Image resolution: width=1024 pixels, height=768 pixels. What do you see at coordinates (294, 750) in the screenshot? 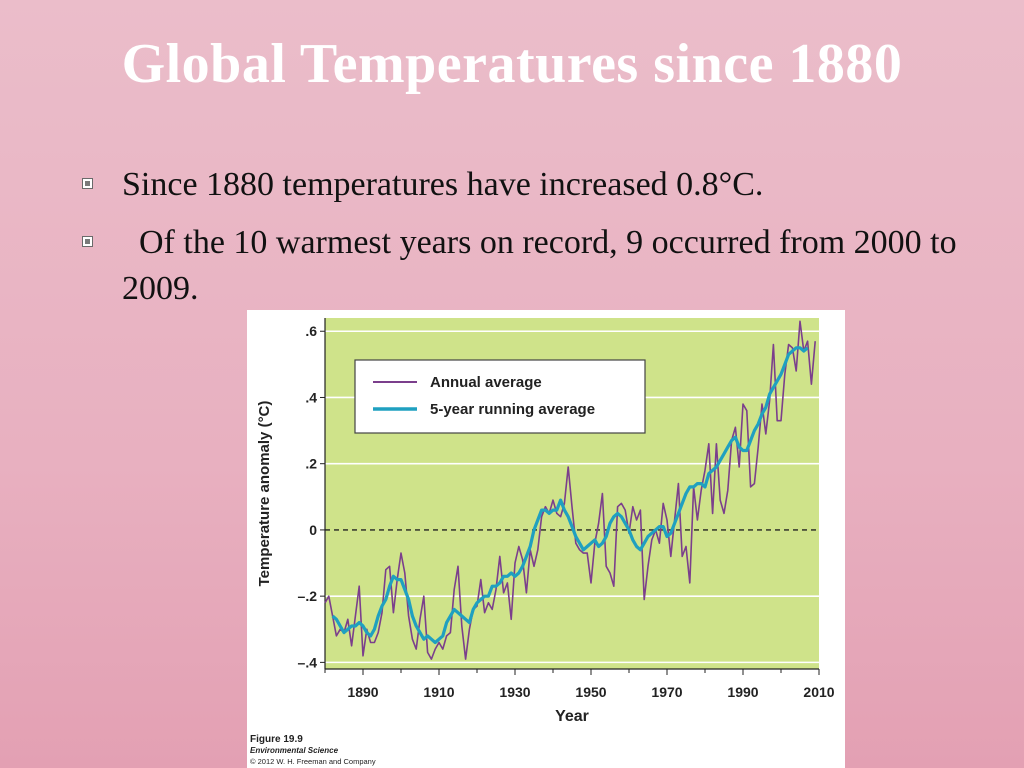
I see `figure-caption-book: Environmental Science` at bounding box center [294, 750].